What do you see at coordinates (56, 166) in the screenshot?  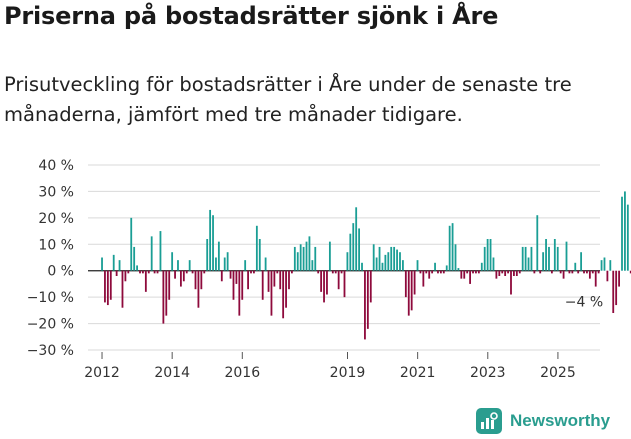 I see `y-tick-label: 40 %` at bounding box center [56, 166].